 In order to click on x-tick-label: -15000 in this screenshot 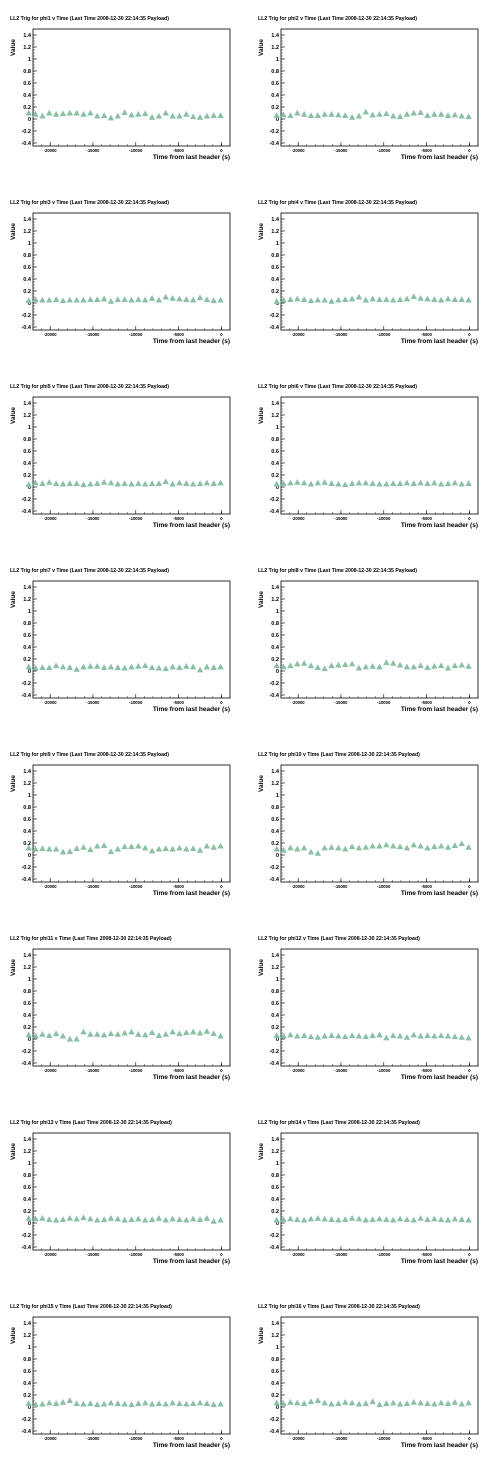, I will do `click(341, 150)`.